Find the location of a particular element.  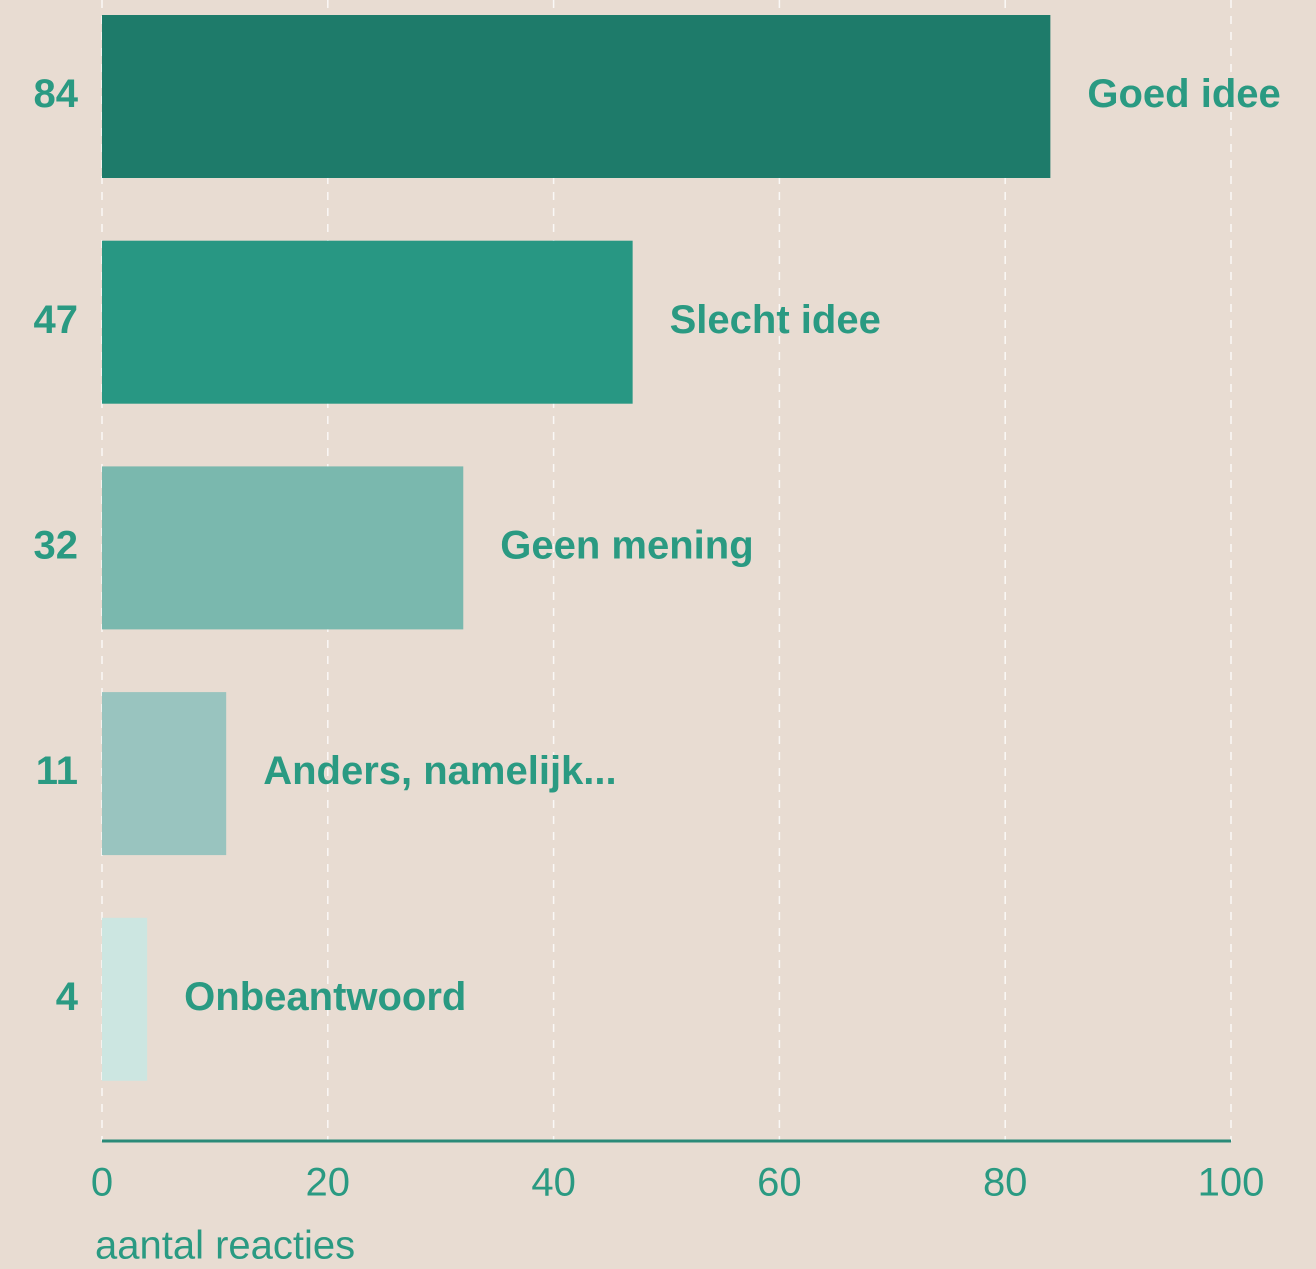

value-label: 47 is located at coordinates (56, 320).